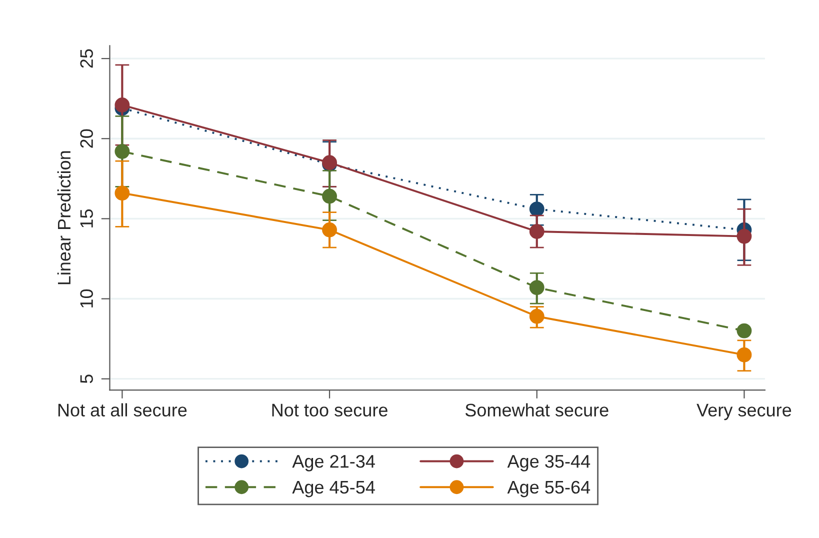 Image resolution: width=819 pixels, height=538 pixels. Describe the element at coordinates (333, 489) in the screenshot. I see `legend-label: Age 45-54` at that location.